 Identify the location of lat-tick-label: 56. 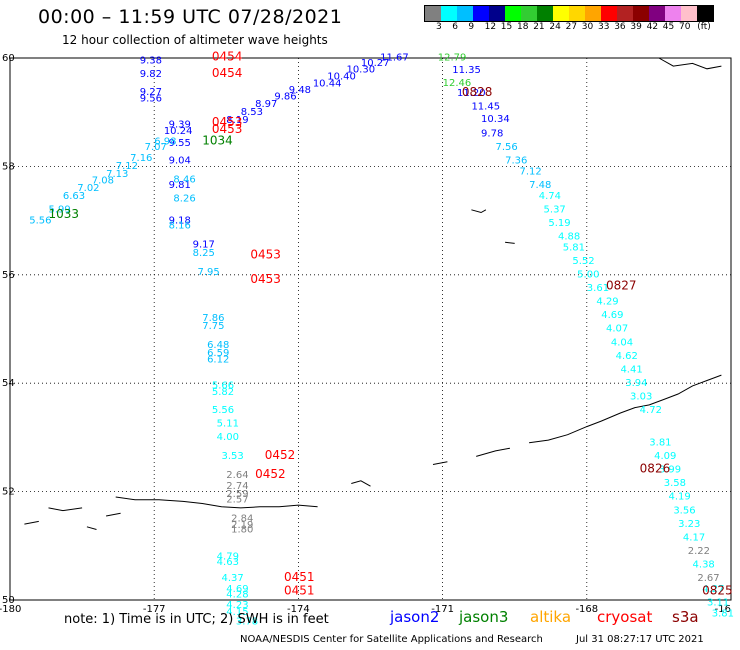
(8, 275).